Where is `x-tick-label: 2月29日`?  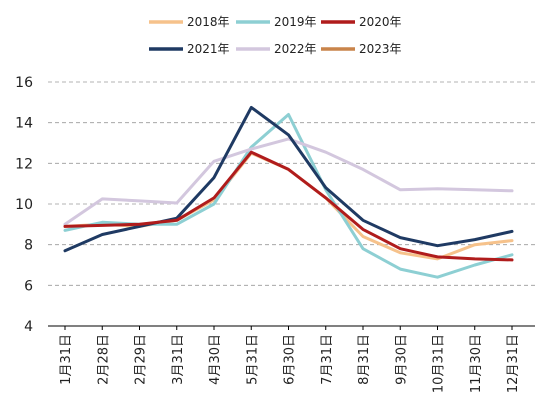 x-tick-label: 2月29日 is located at coordinates (141, 359).